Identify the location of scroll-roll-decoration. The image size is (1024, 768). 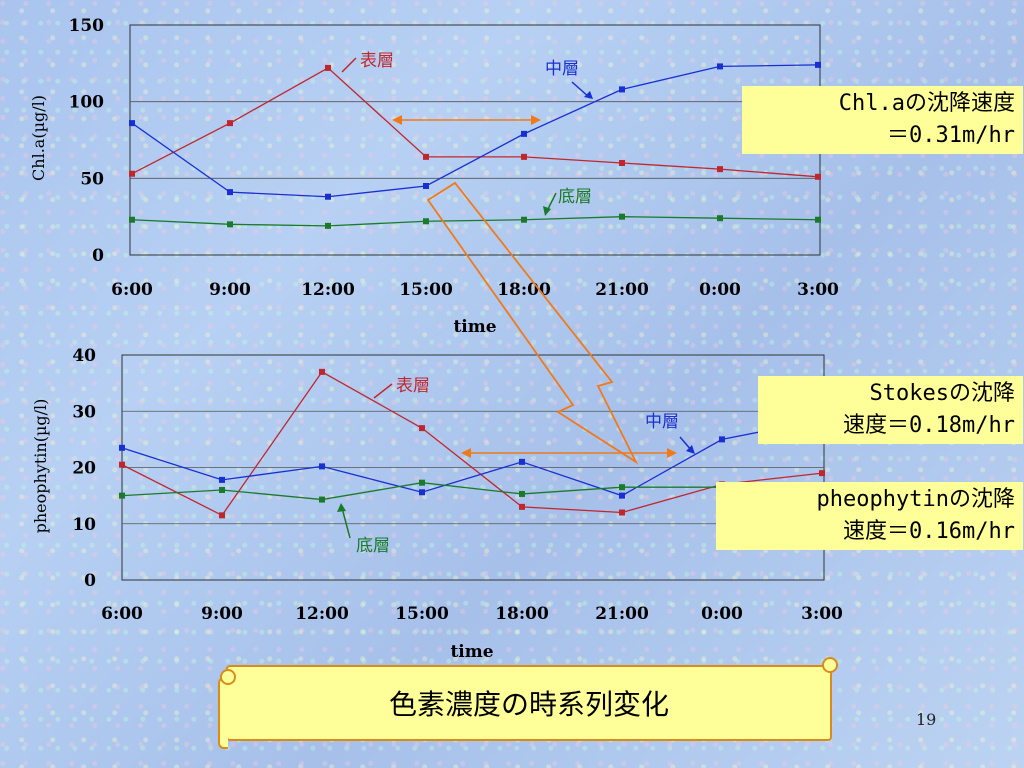
(223, 713).